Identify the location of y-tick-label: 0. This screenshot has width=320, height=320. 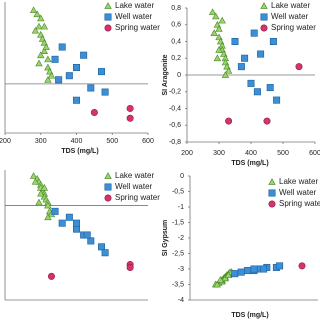
(182, 176).